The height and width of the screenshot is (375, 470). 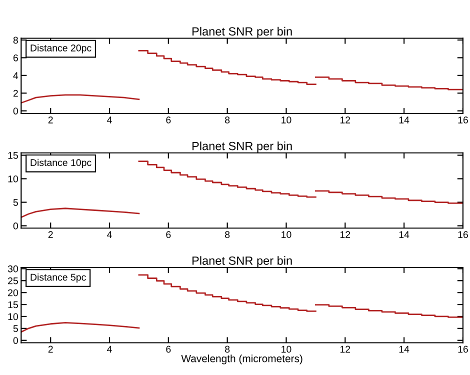 I want to click on y-tick-label: 20, so click(x=13, y=292).